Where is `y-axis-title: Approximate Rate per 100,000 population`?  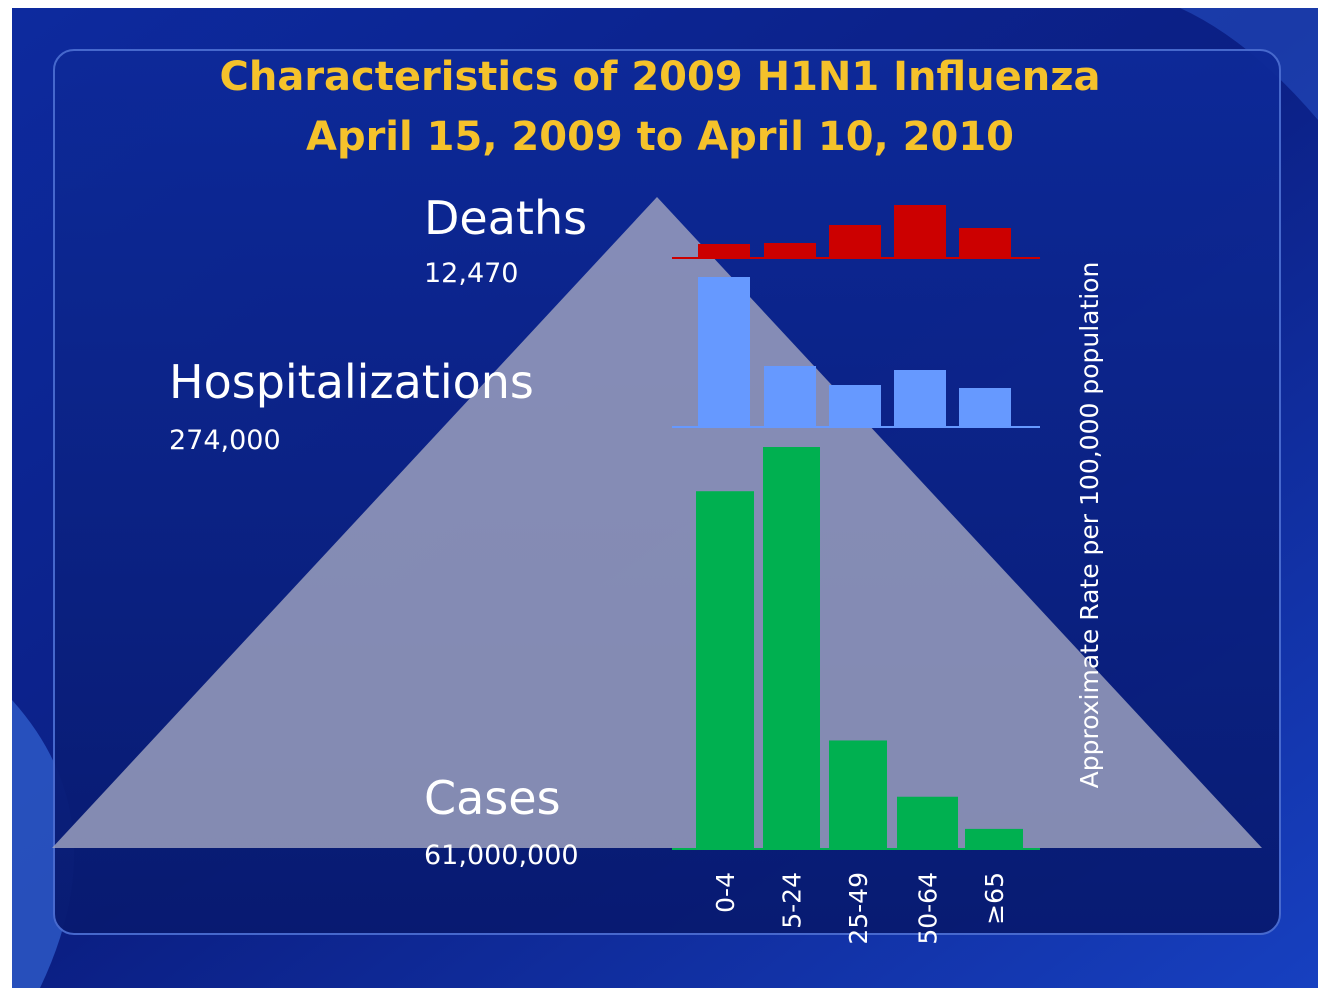
y-axis-title: Approximate Rate per 100,000 population is located at coordinates (1089, 525).